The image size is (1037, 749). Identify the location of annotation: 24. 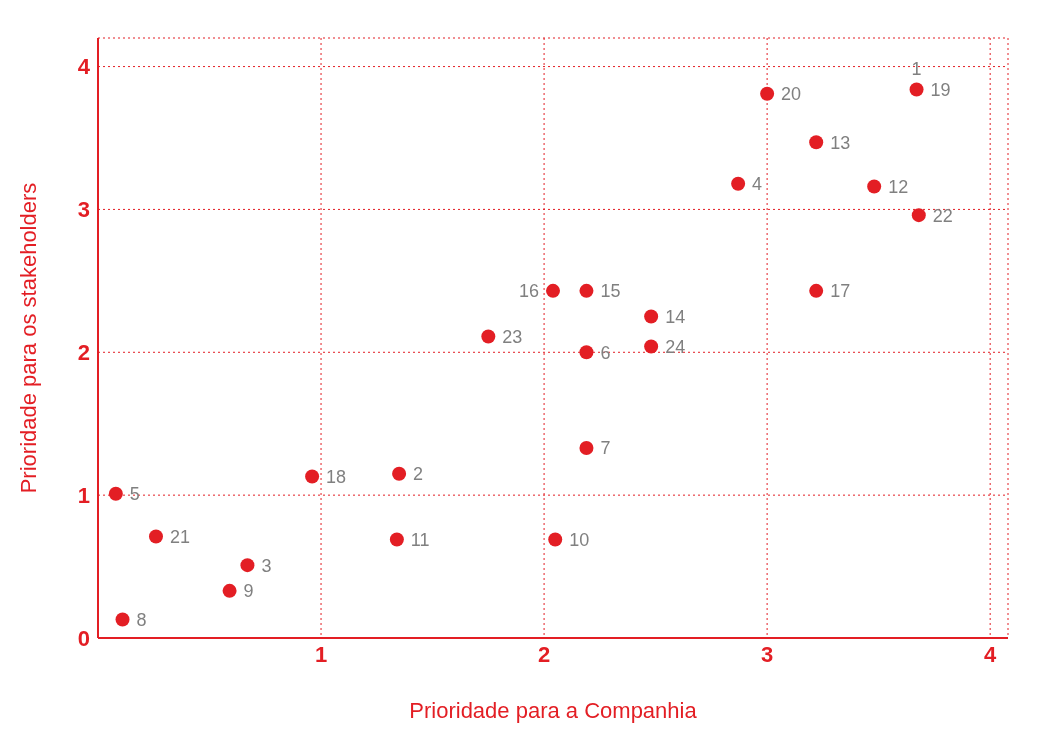
(675, 346).